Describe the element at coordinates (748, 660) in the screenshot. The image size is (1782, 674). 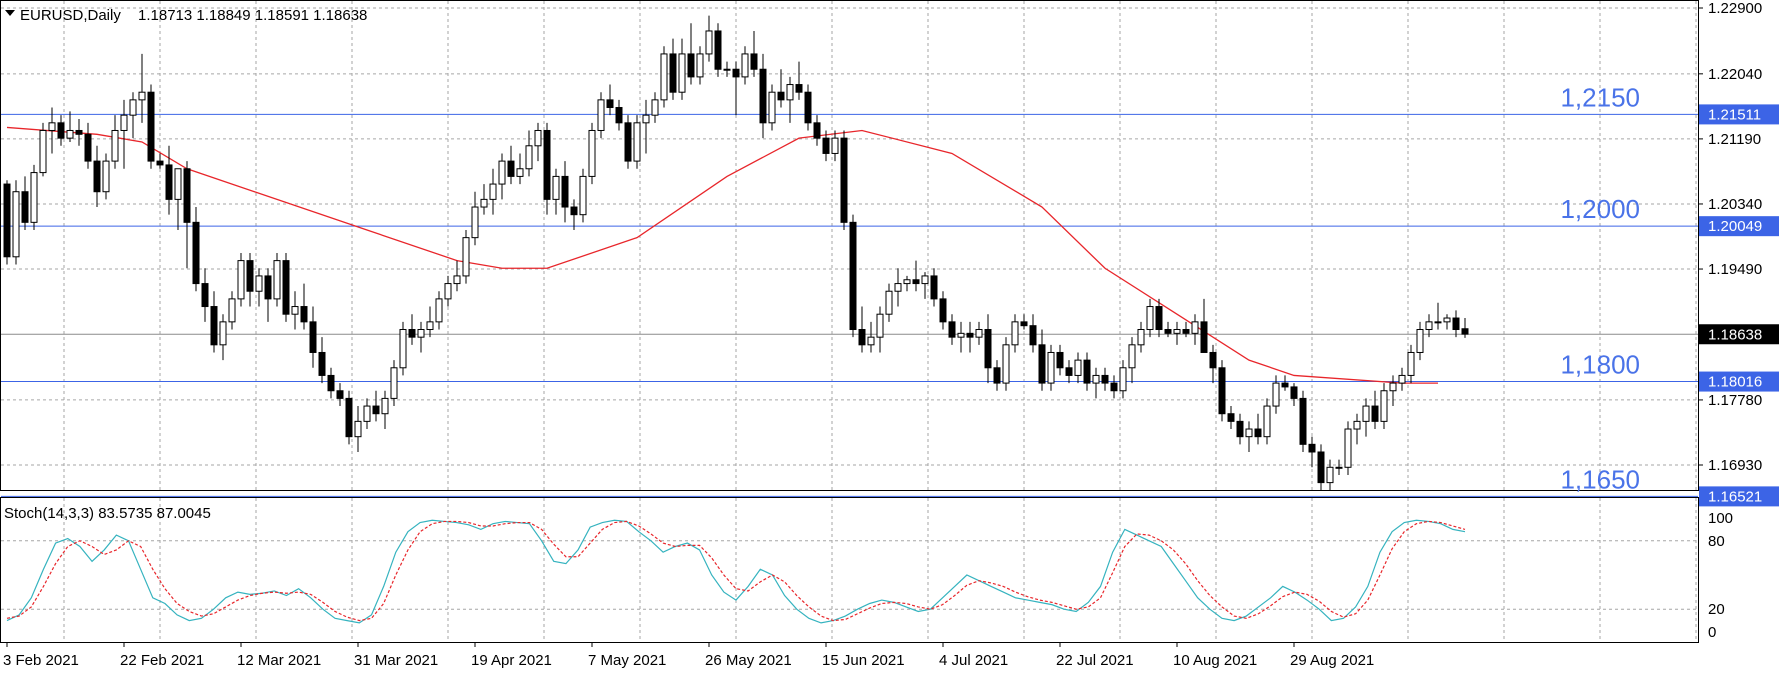
I see `date-label: 26 May 2021` at that location.